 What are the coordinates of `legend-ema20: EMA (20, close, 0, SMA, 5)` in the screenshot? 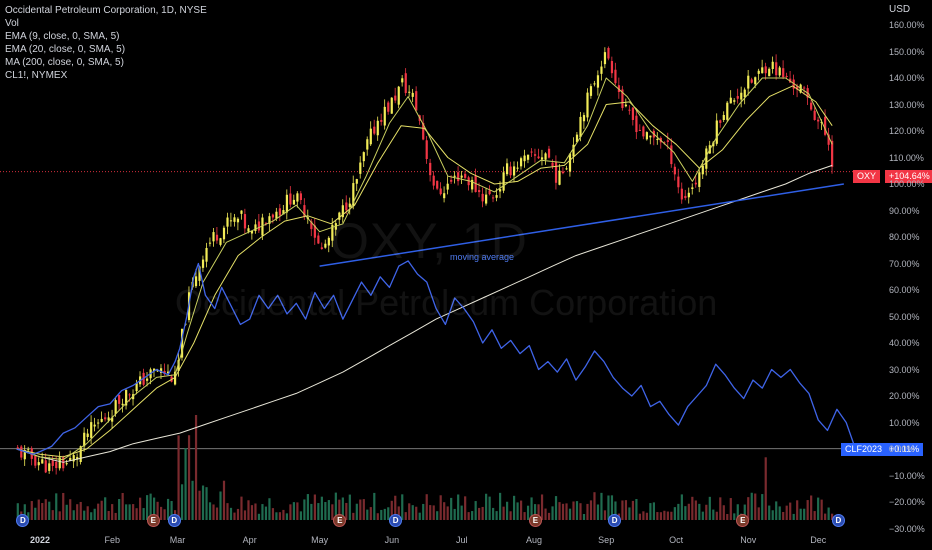 It's located at (65, 49).